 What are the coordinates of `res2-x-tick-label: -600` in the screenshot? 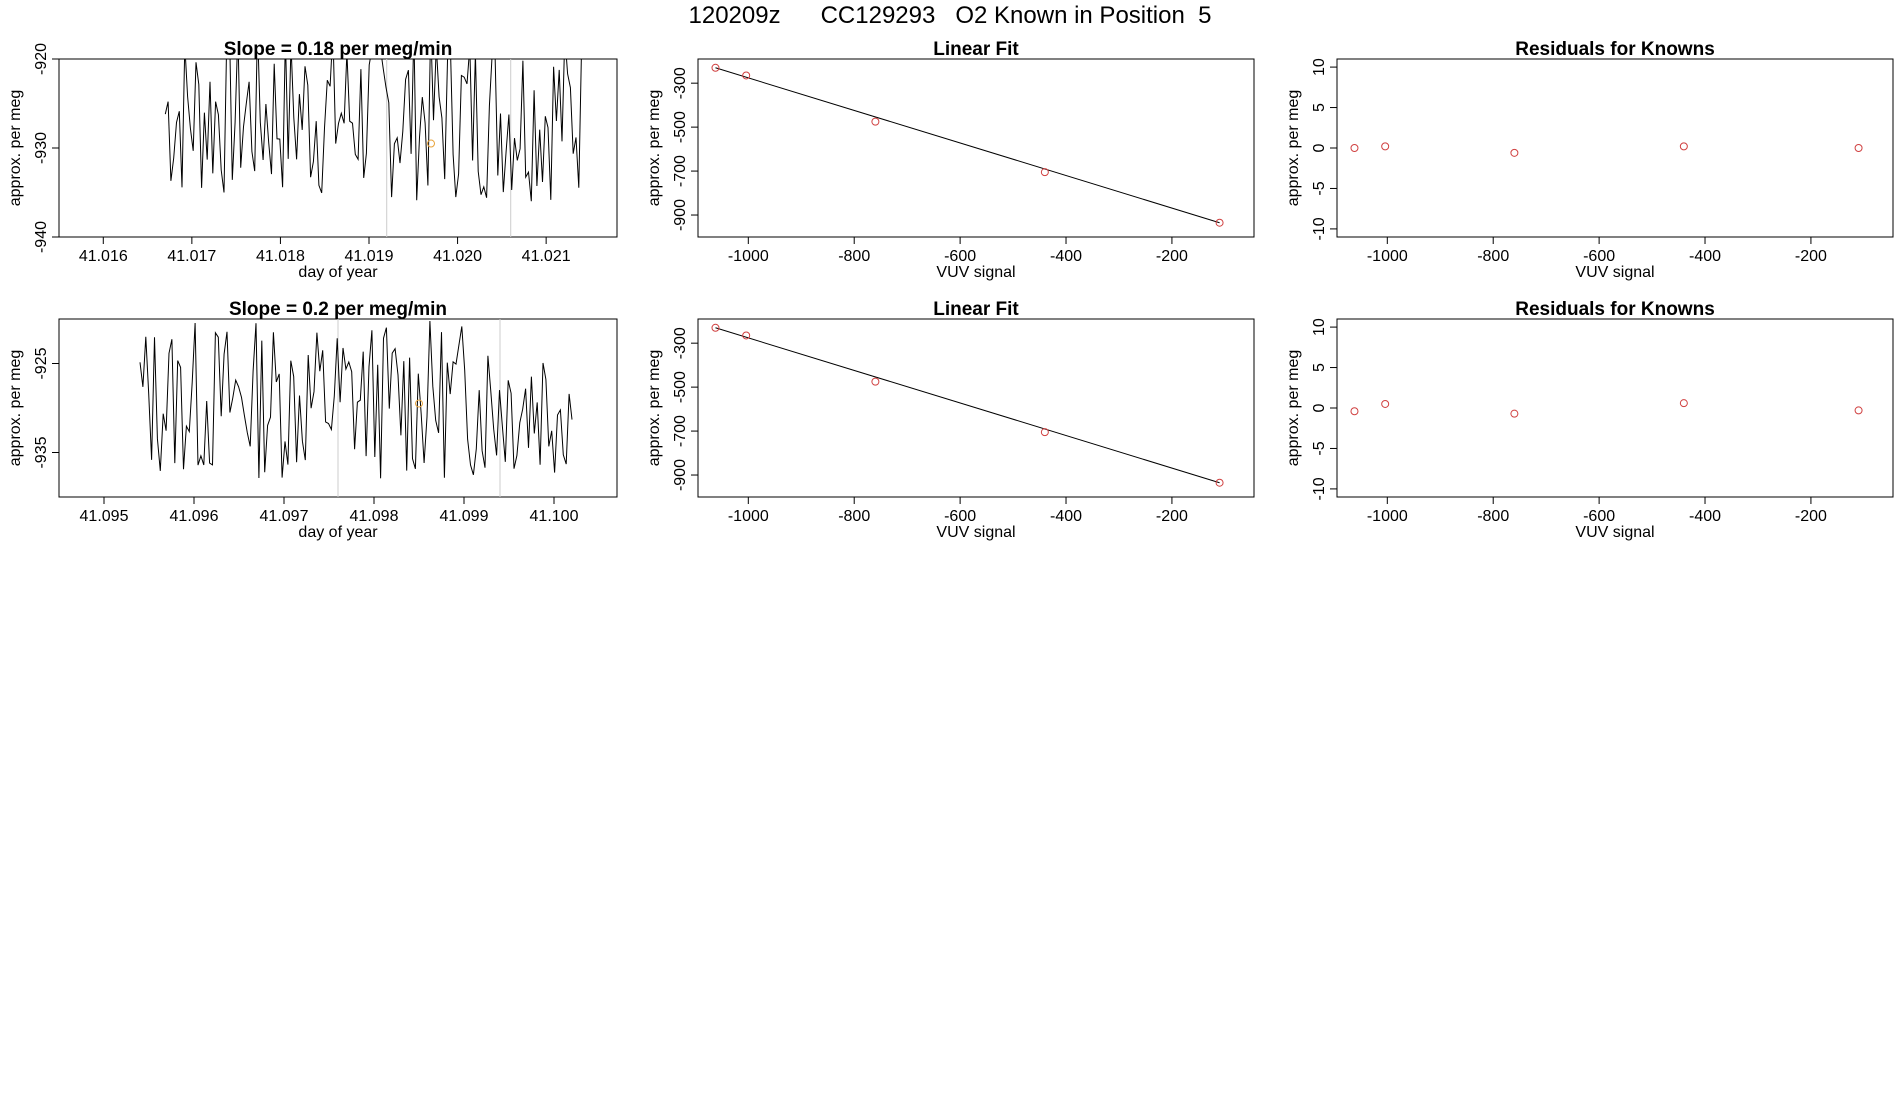 It's located at (1599, 516).